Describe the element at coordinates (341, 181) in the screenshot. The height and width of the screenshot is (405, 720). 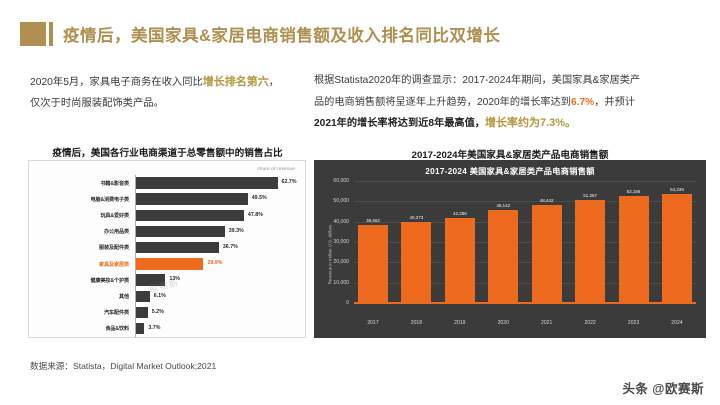
I see `right-chart-y-tick-label: 60,000` at that location.